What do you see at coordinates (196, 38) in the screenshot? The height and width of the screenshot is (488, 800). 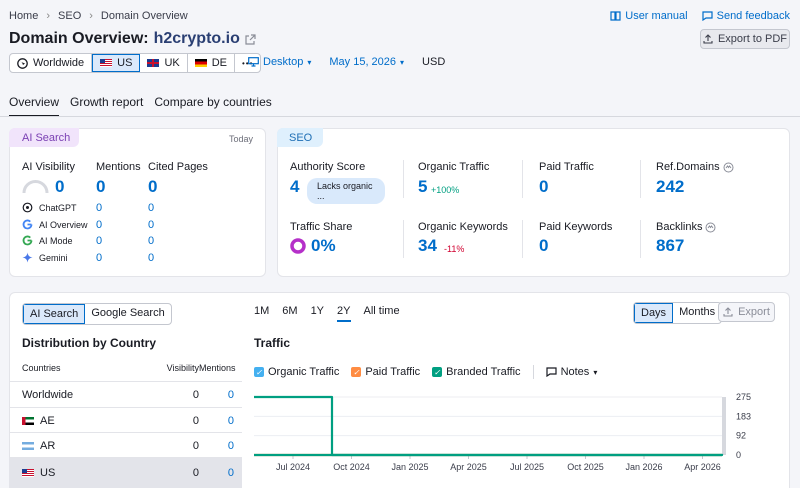 I see `domain-name: h2crypto.io` at bounding box center [196, 38].